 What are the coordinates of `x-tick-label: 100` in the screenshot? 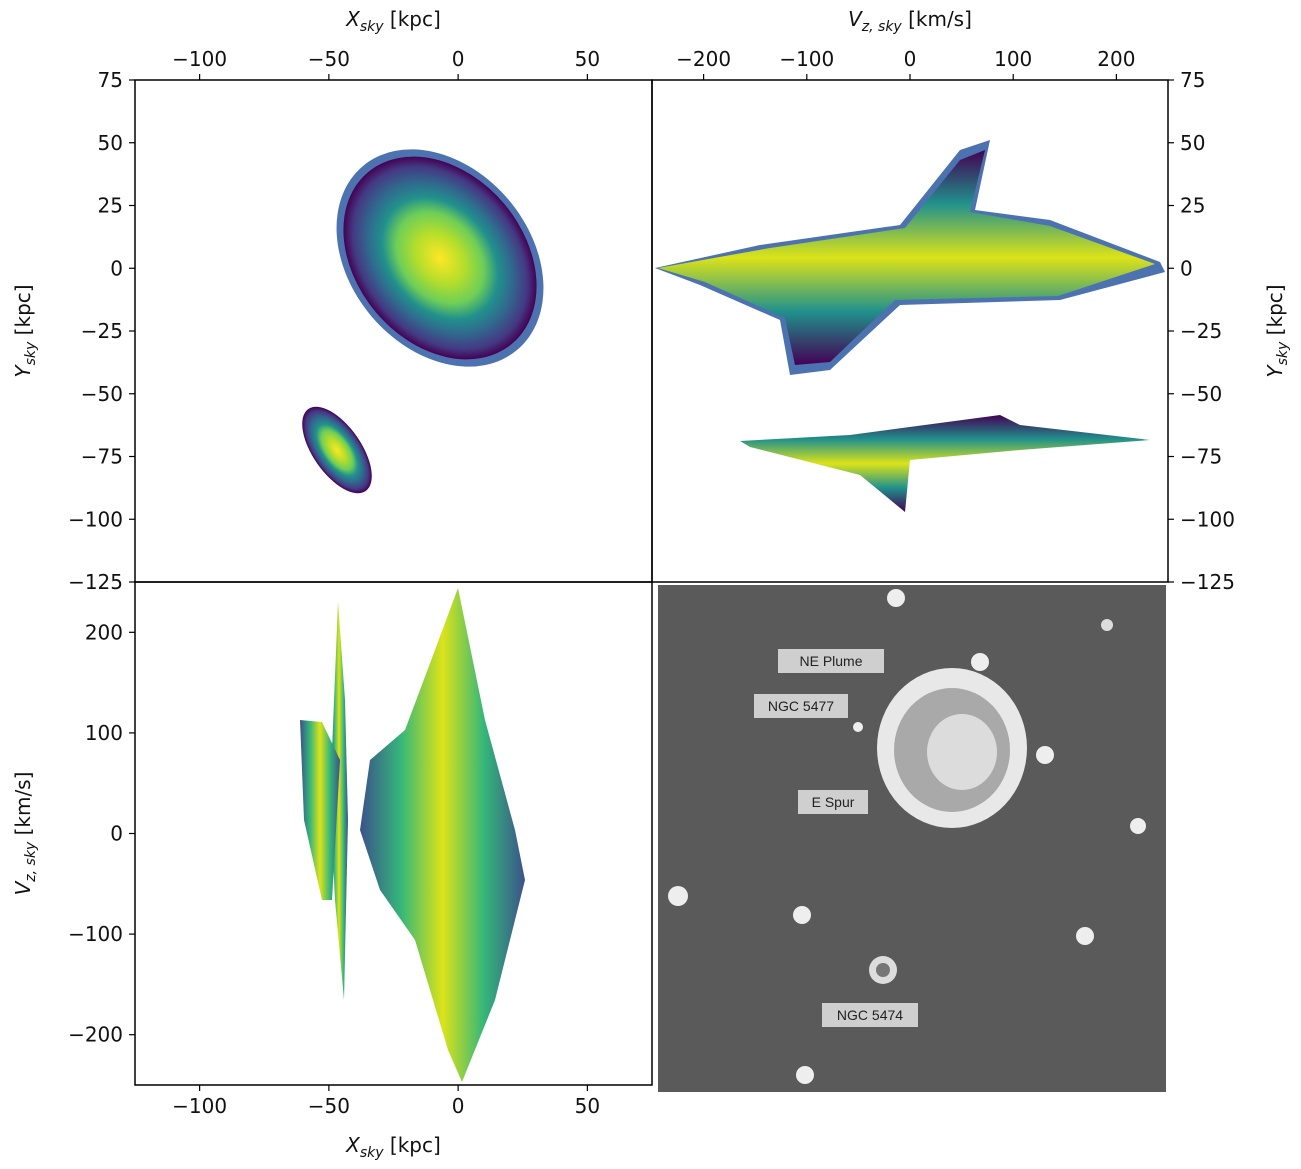 It's located at (1013, 59).